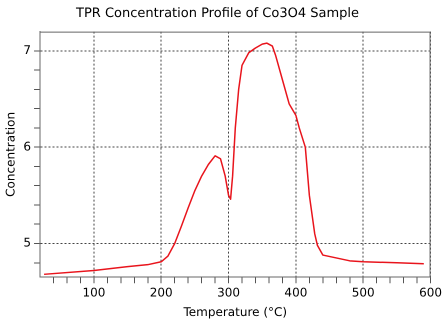  I want to click on x-tick-label: 300, so click(228, 293).